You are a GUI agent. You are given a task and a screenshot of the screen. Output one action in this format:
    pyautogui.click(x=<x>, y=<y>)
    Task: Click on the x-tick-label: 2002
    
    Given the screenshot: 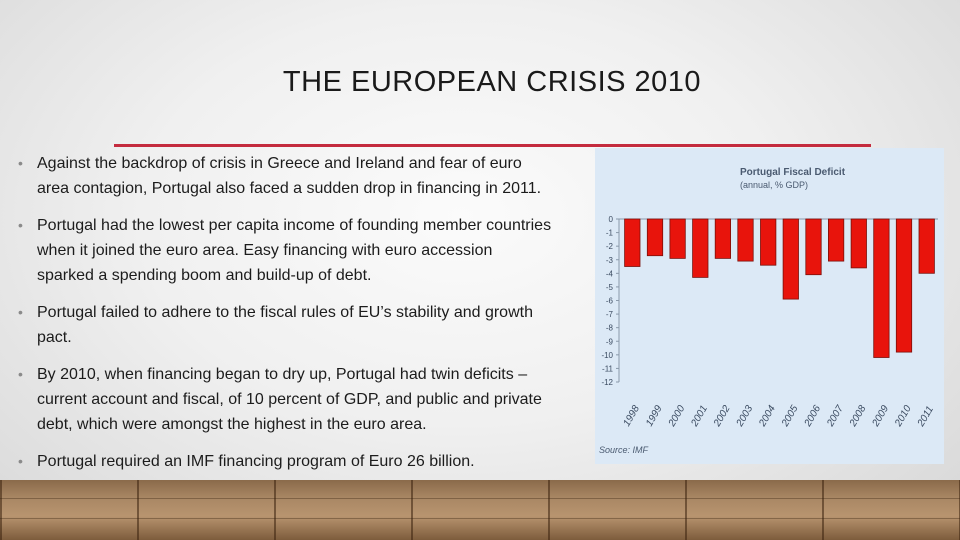 What is the action you would take?
    pyautogui.click(x=721, y=416)
    